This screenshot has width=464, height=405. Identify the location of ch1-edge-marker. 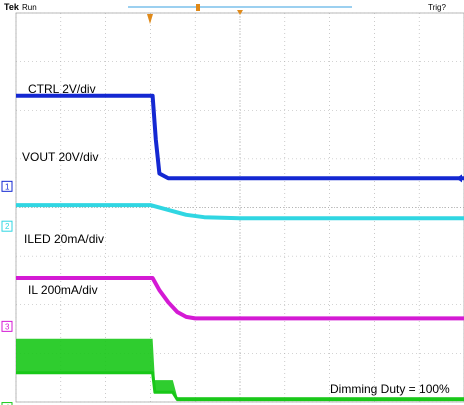
(459, 178).